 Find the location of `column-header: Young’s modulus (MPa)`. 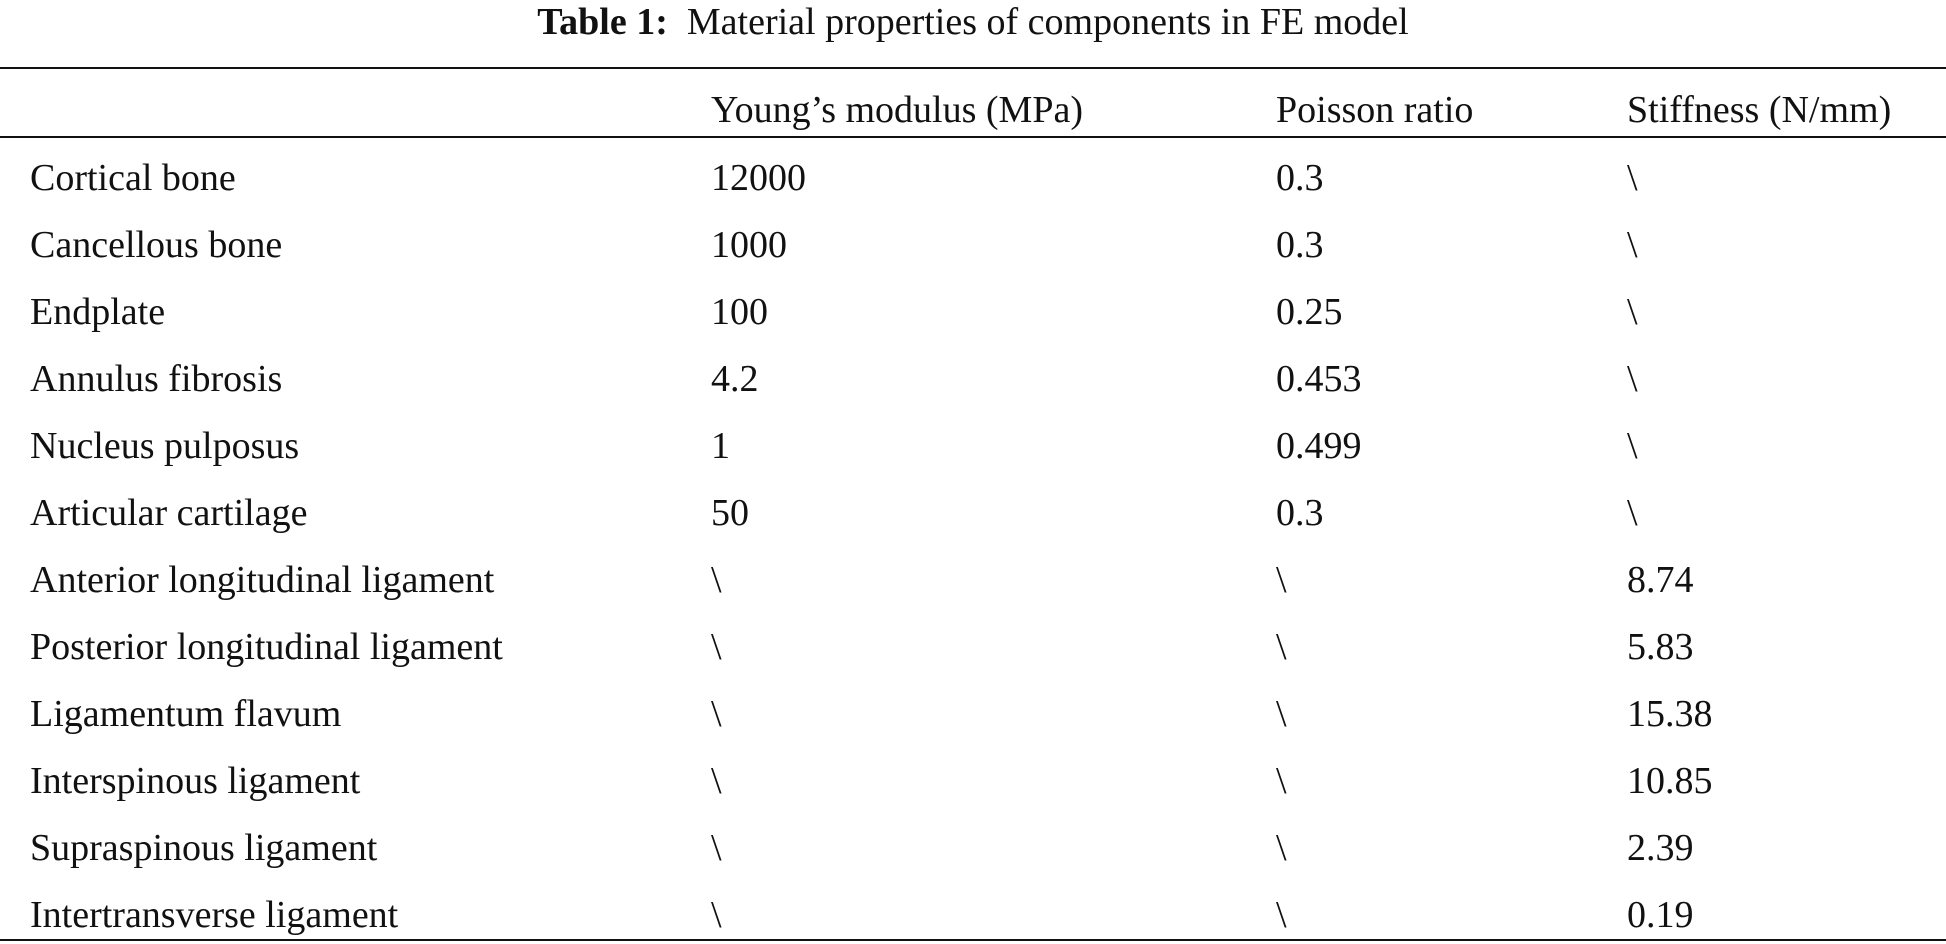

column-header: Young’s modulus (MPa) is located at coordinates (897, 110).